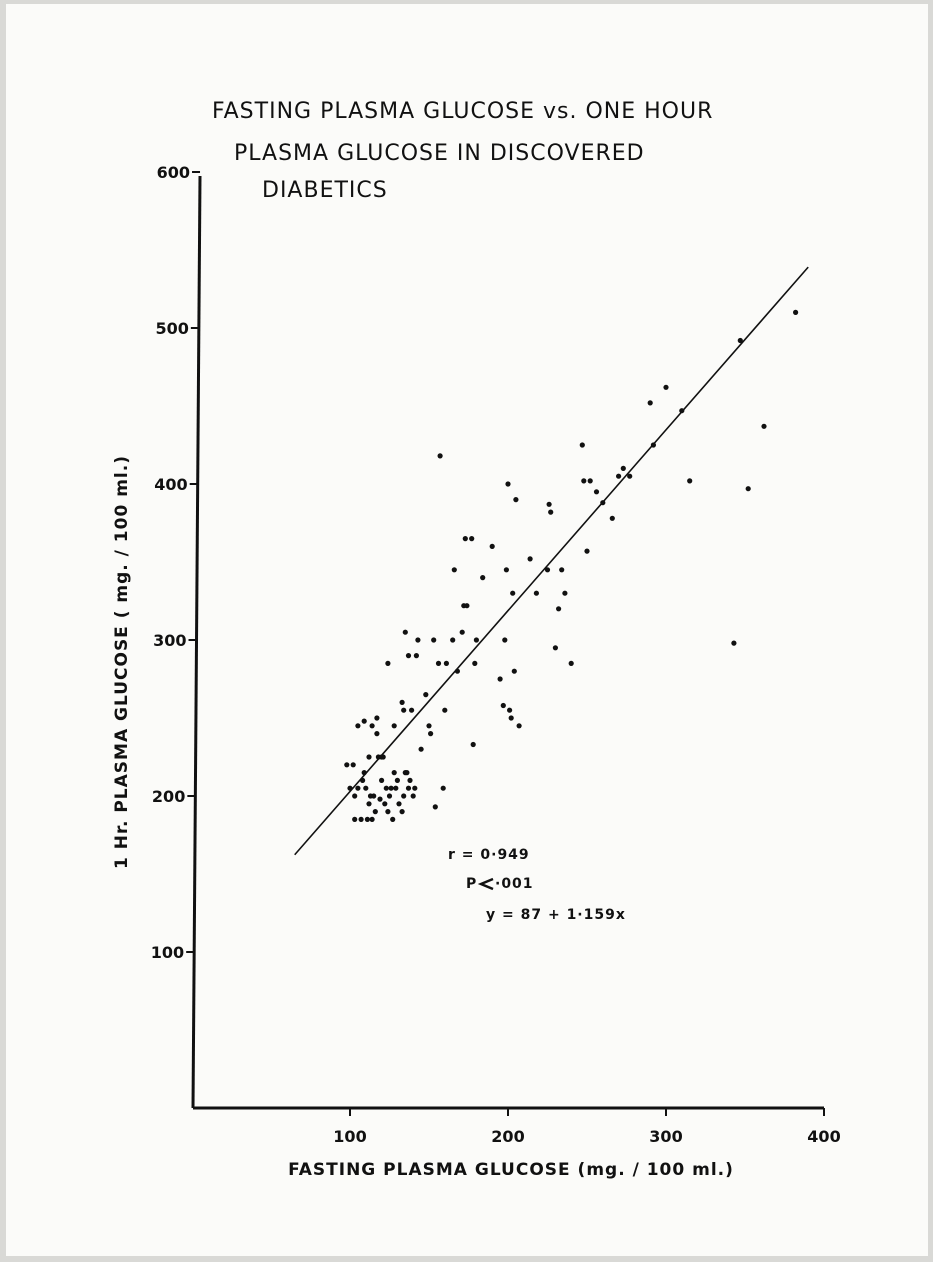 This screenshot has height=1262, width=933. I want to click on x-tick-label: 300, so click(665, 1136).